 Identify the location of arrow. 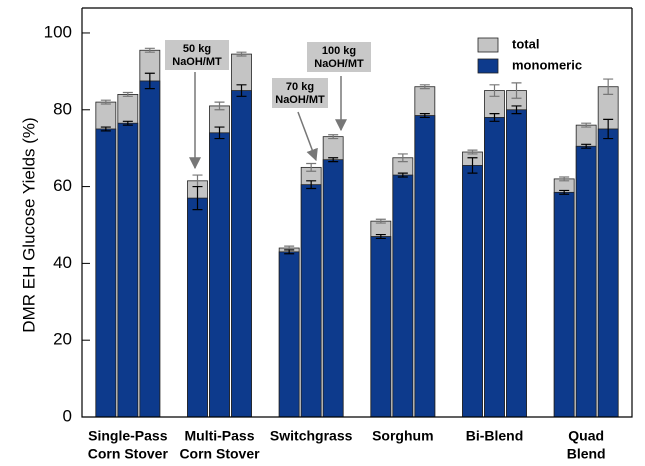
(307, 136).